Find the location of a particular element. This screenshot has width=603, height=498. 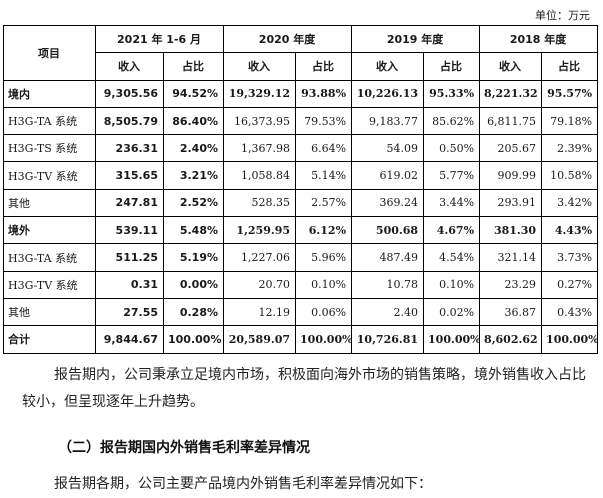

revenue-cell: 0.31 is located at coordinates (129, 284).